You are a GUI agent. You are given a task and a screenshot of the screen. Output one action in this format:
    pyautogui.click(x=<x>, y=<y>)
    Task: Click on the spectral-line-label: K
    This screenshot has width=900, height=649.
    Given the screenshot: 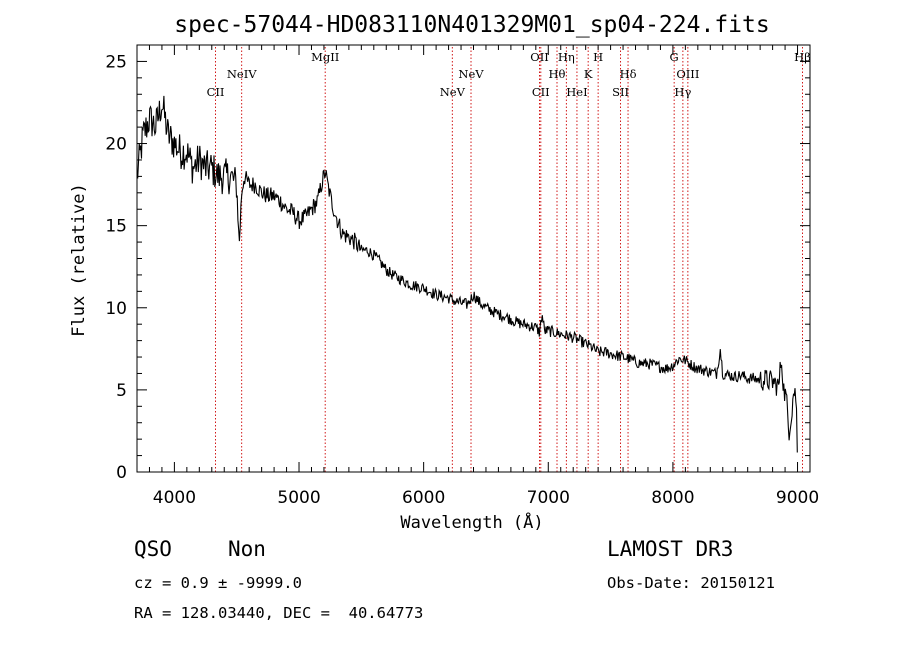 What is the action you would take?
    pyautogui.click(x=588, y=74)
    